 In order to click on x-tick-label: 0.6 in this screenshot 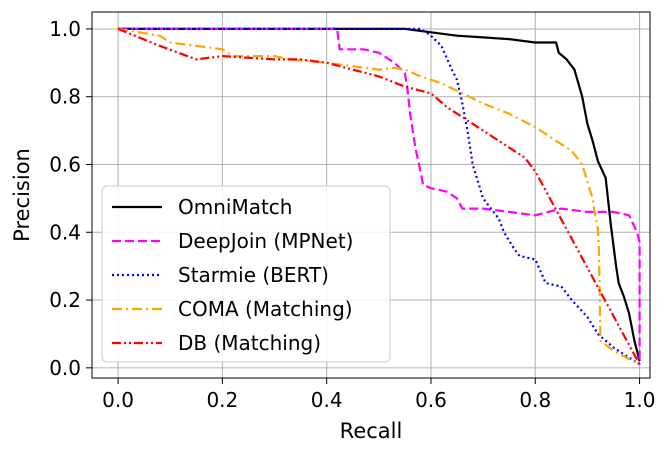, I will do `click(431, 400)`.